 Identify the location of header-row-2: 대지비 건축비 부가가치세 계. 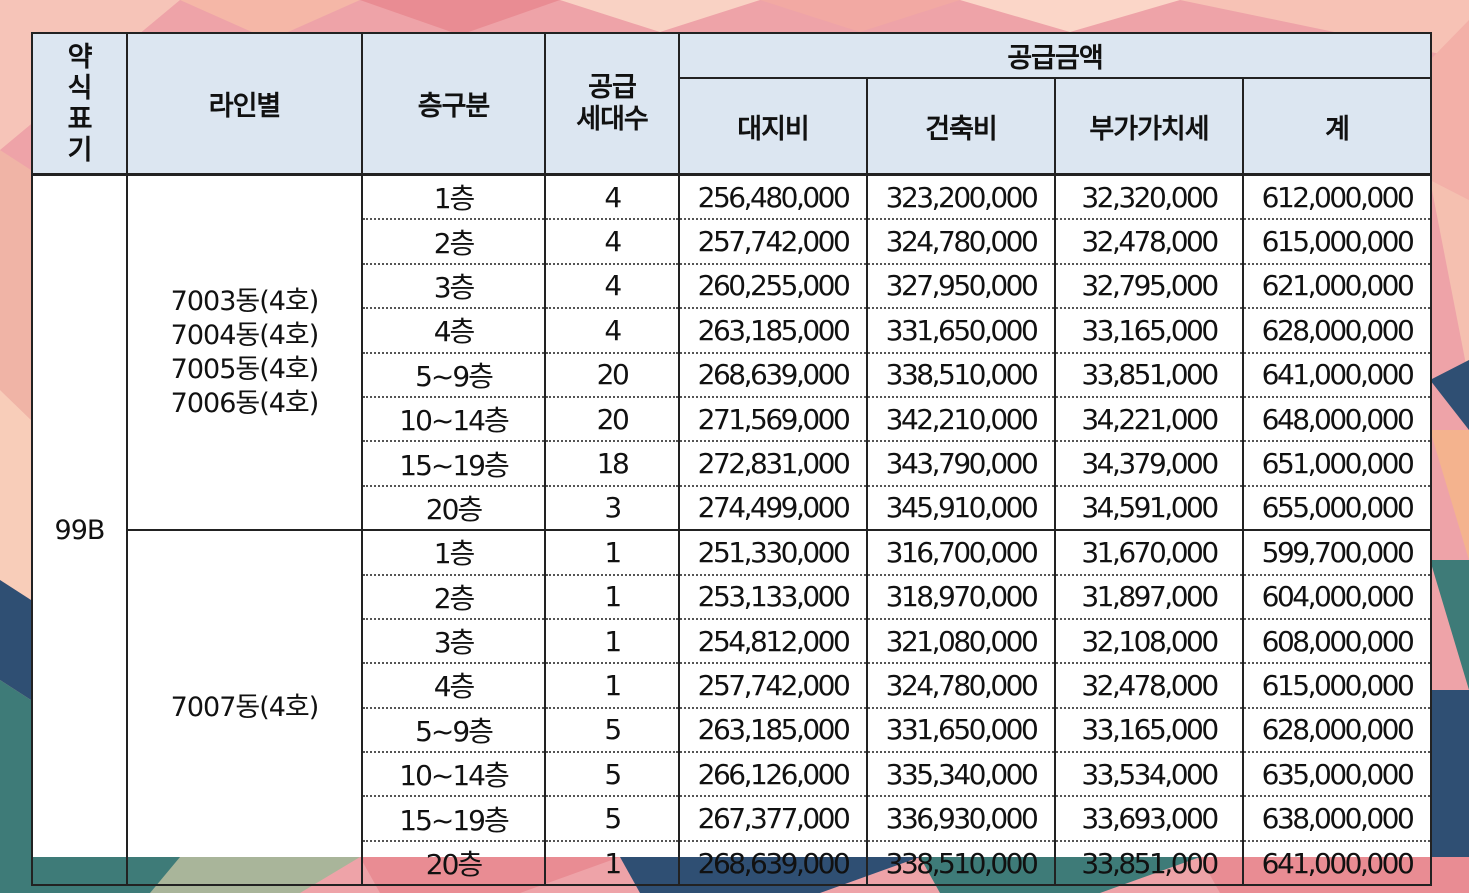
(732, 126).